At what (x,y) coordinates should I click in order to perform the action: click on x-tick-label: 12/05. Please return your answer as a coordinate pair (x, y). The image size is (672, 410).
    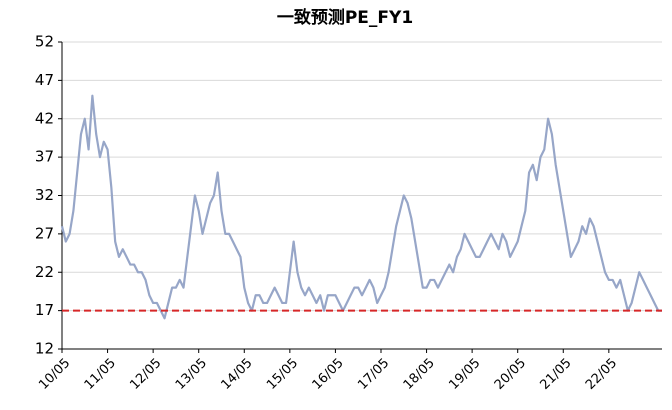
    Looking at the image, I should click on (145, 374).